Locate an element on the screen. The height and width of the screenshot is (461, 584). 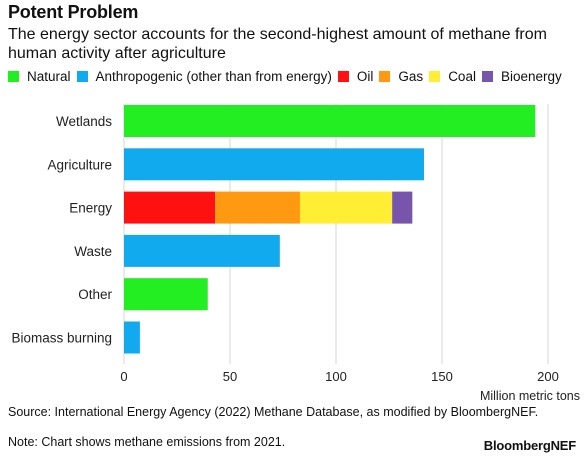
legend-label-coal: Coal is located at coordinates (462, 76).